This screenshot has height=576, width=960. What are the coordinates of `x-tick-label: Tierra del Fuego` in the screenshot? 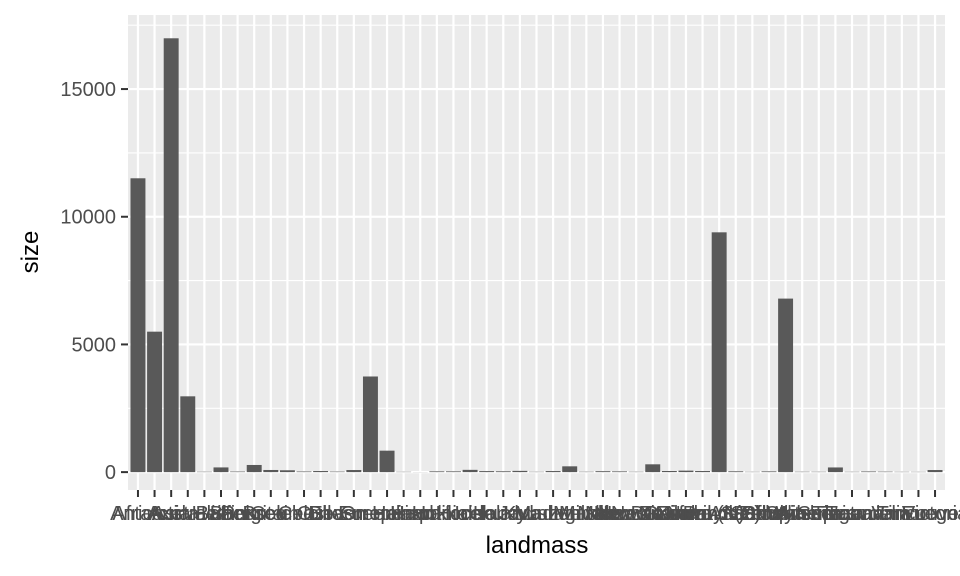 It's located at (885, 514).